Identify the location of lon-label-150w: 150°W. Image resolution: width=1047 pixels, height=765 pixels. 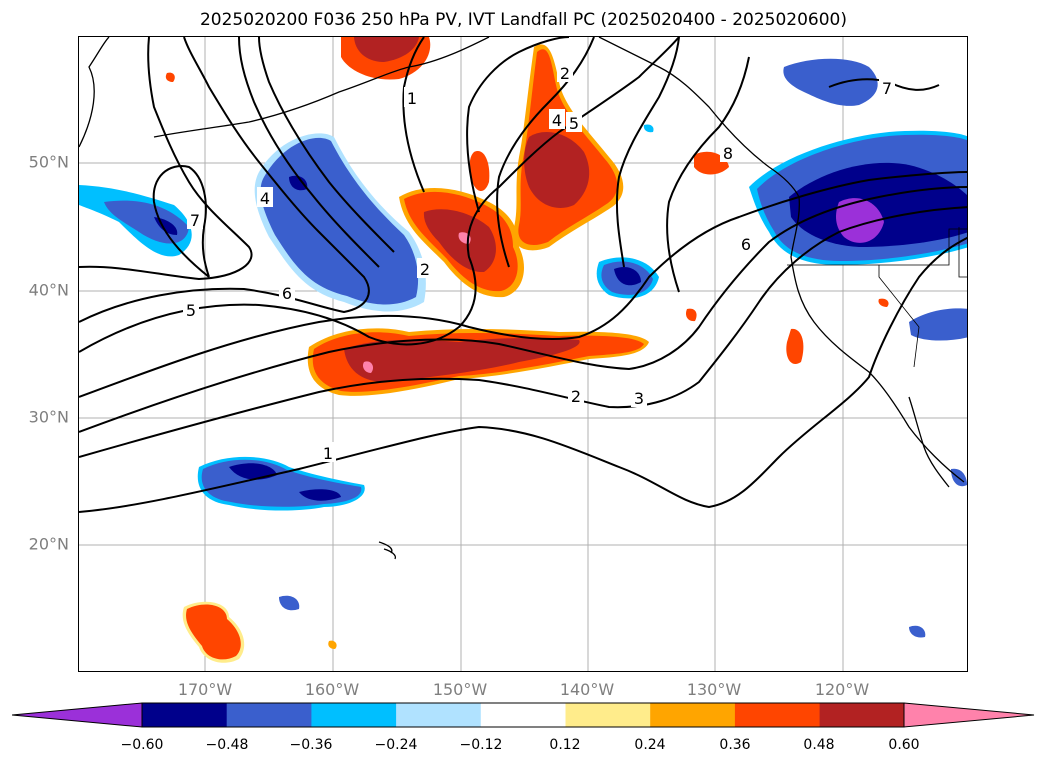
(460, 689).